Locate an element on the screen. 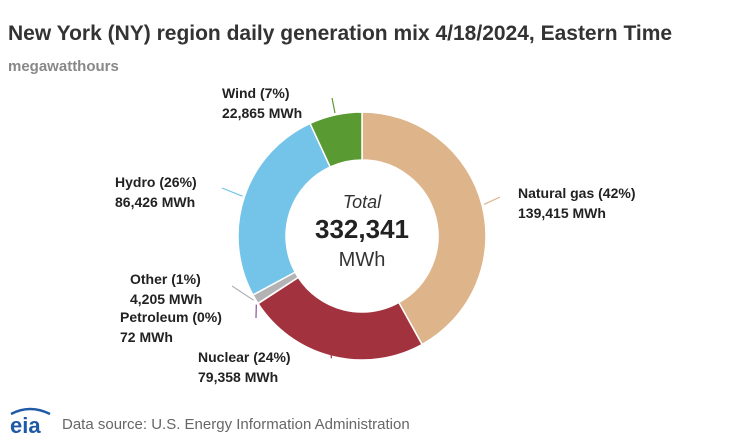 The image size is (750, 437). slice-hydro is located at coordinates (284, 209).